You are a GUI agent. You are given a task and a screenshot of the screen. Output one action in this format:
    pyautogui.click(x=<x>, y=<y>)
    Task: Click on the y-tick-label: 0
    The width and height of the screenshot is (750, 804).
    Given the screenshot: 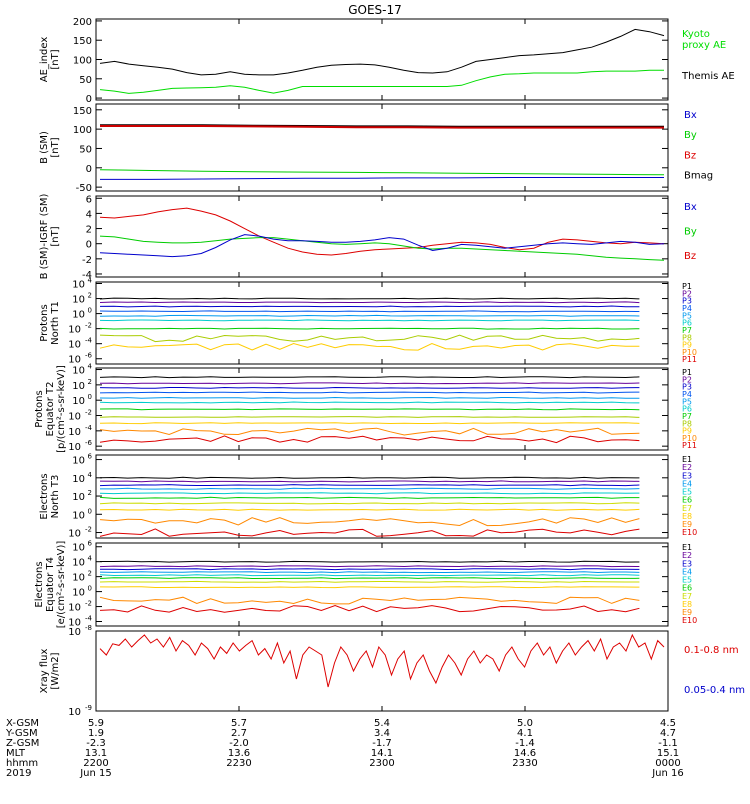 What is the action you would take?
    pyautogui.click(x=89, y=169)
    